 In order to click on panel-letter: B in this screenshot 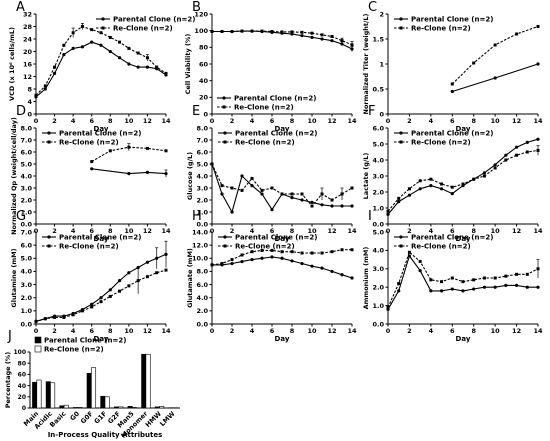, I will do `click(196, 7)`.